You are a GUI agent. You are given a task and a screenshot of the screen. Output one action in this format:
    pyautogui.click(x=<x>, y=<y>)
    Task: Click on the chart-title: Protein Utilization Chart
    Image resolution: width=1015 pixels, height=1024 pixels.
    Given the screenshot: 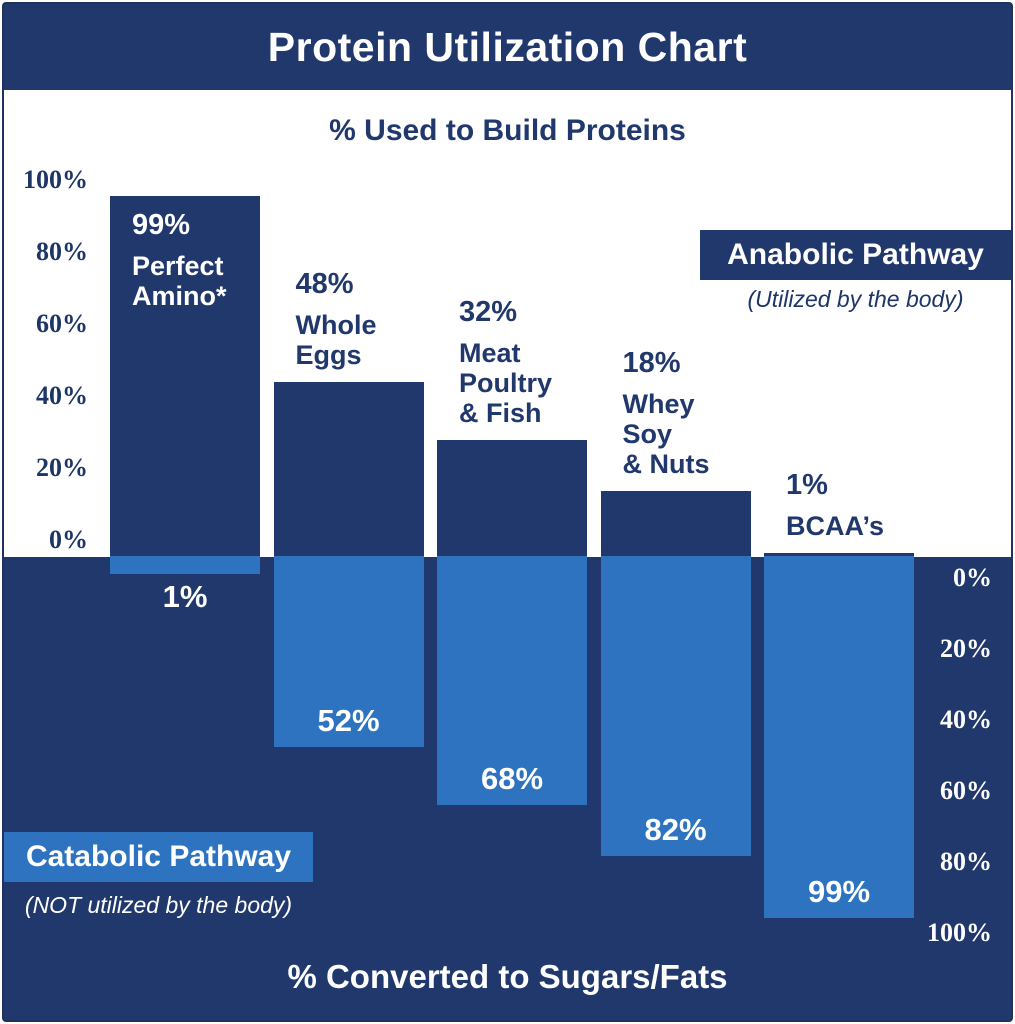 What is the action you would take?
    pyautogui.click(x=507, y=46)
    